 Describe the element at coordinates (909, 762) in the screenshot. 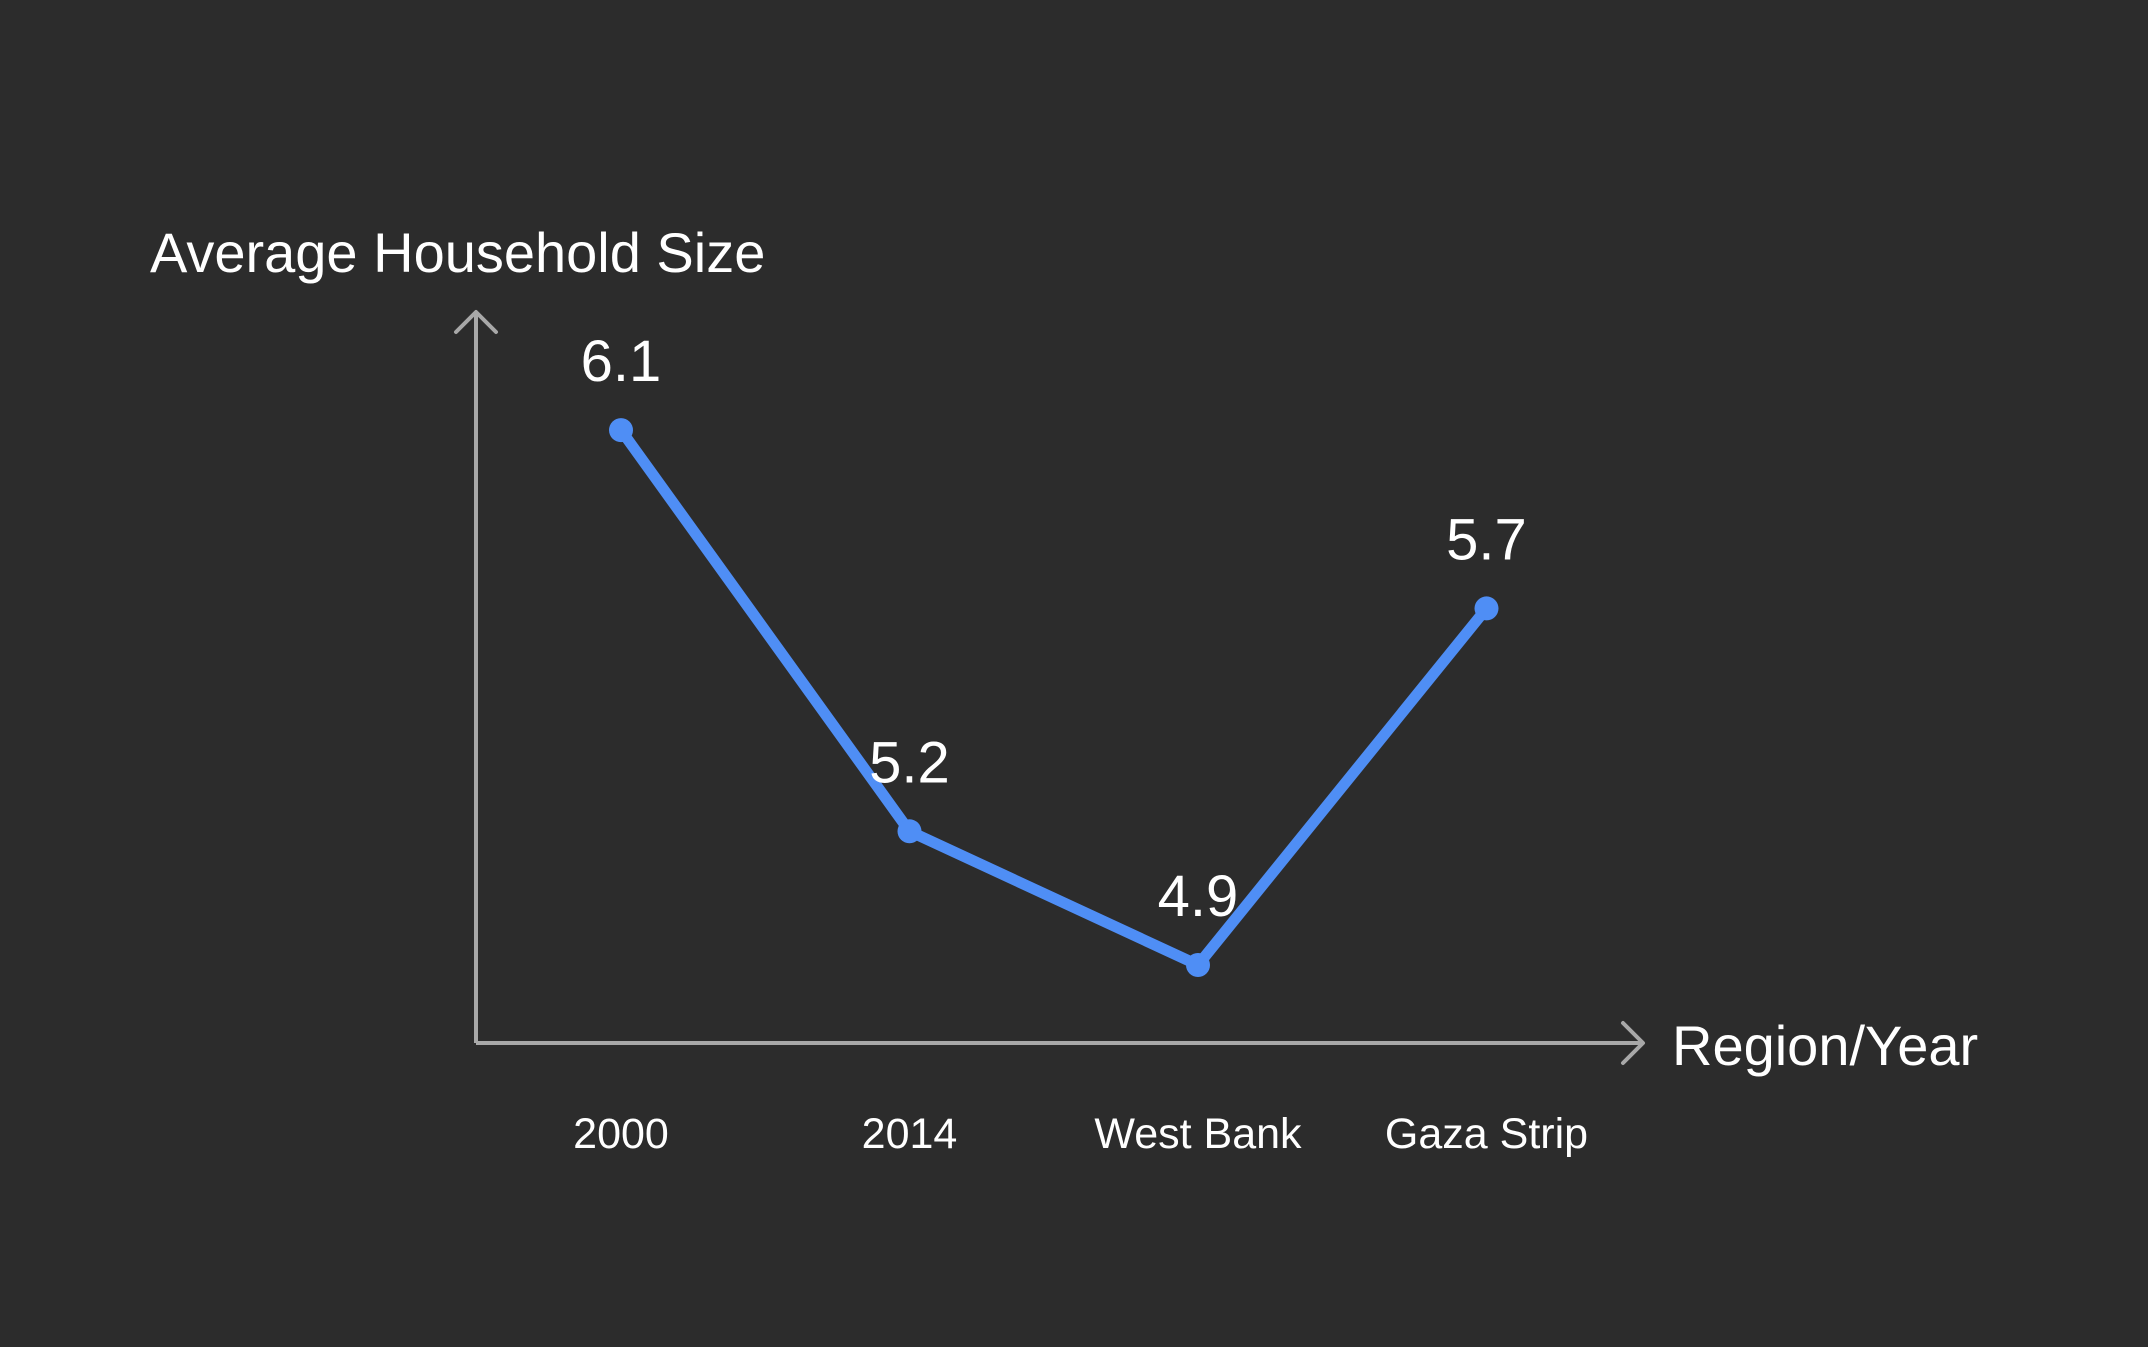

I see `data-label: 5.2` at that location.